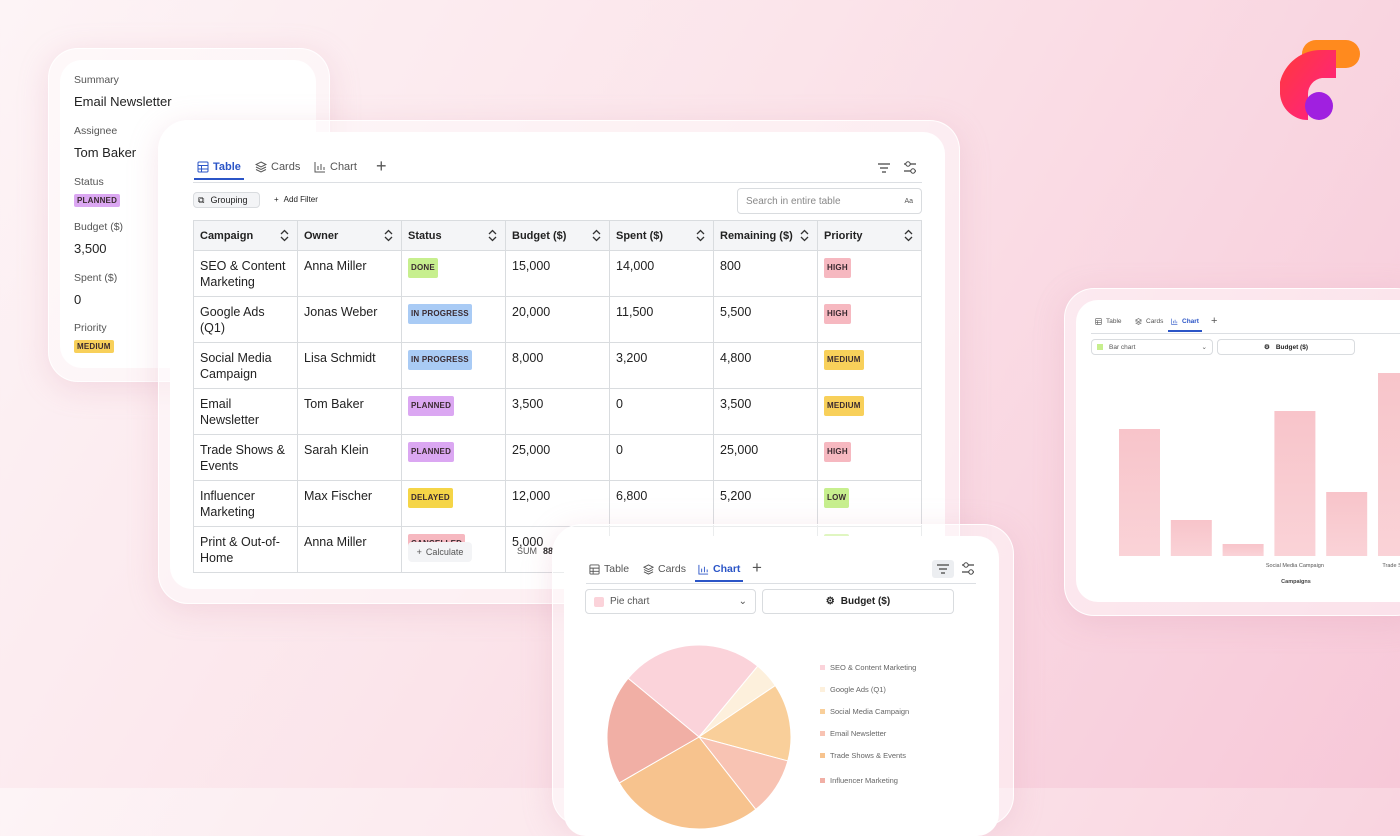 The image size is (1400, 836). I want to click on tab-label: Table, so click(1114, 321).